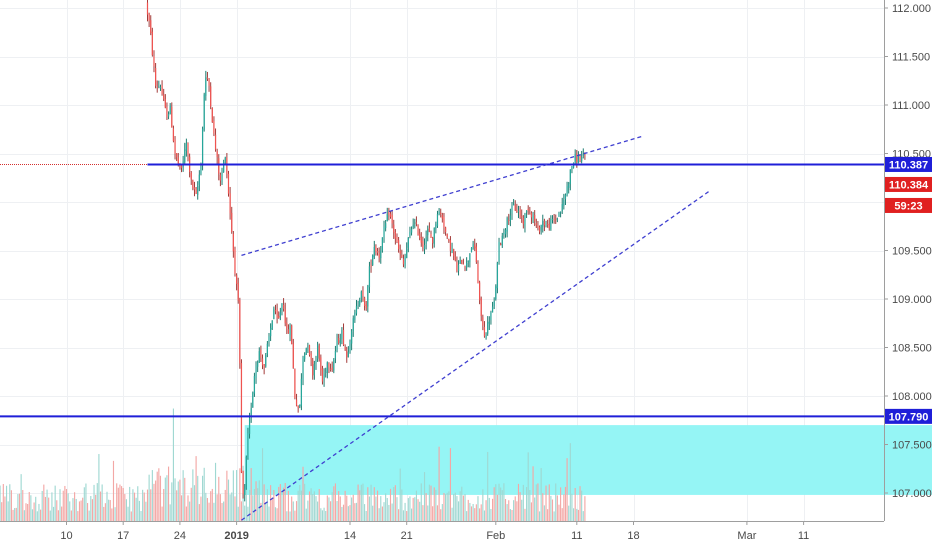 The image size is (932, 550). I want to click on price-tick-label: 112.000, so click(911, 9).